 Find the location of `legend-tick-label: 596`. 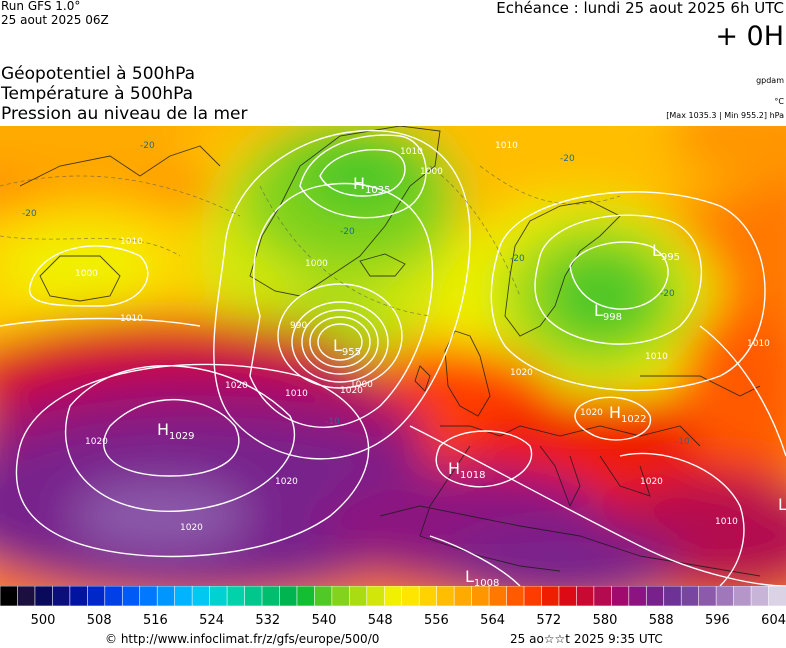

legend-tick-label: 596 is located at coordinates (717, 620).